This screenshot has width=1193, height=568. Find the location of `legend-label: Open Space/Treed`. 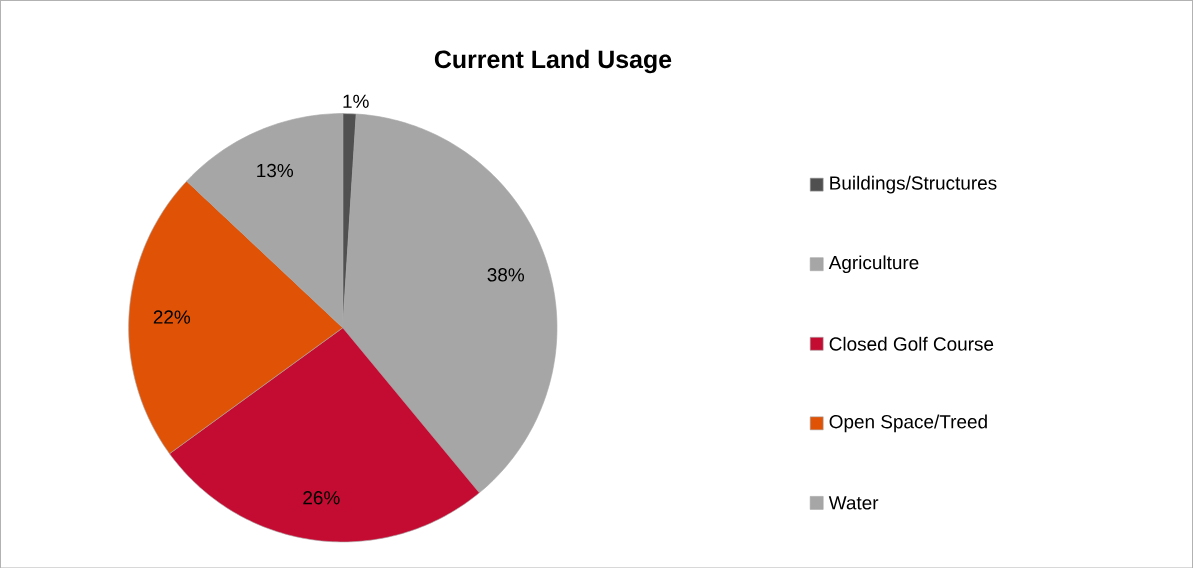

legend-label: Open Space/Treed is located at coordinates (908, 423).